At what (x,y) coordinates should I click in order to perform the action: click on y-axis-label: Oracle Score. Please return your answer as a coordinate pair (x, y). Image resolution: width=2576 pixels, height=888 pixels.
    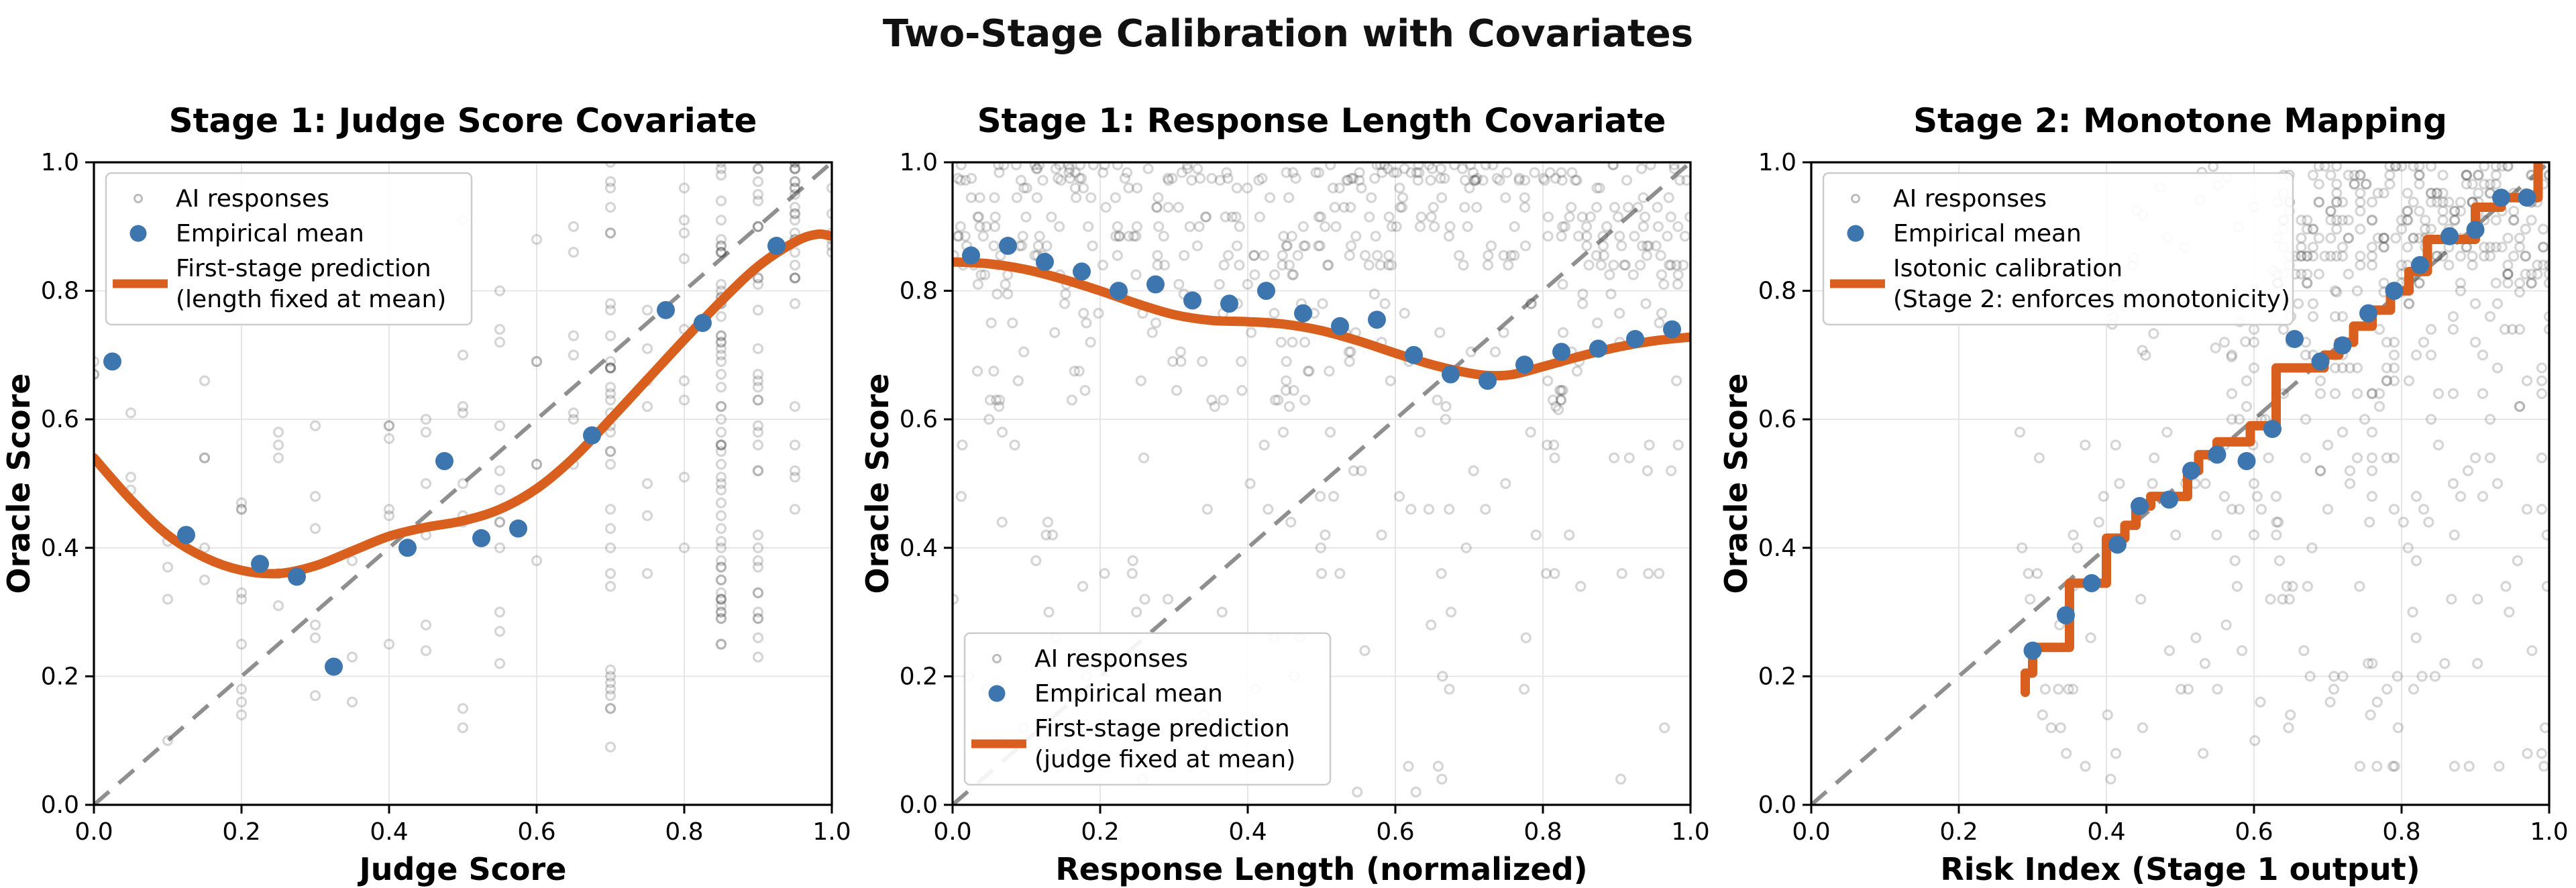
    Looking at the image, I should click on (19, 484).